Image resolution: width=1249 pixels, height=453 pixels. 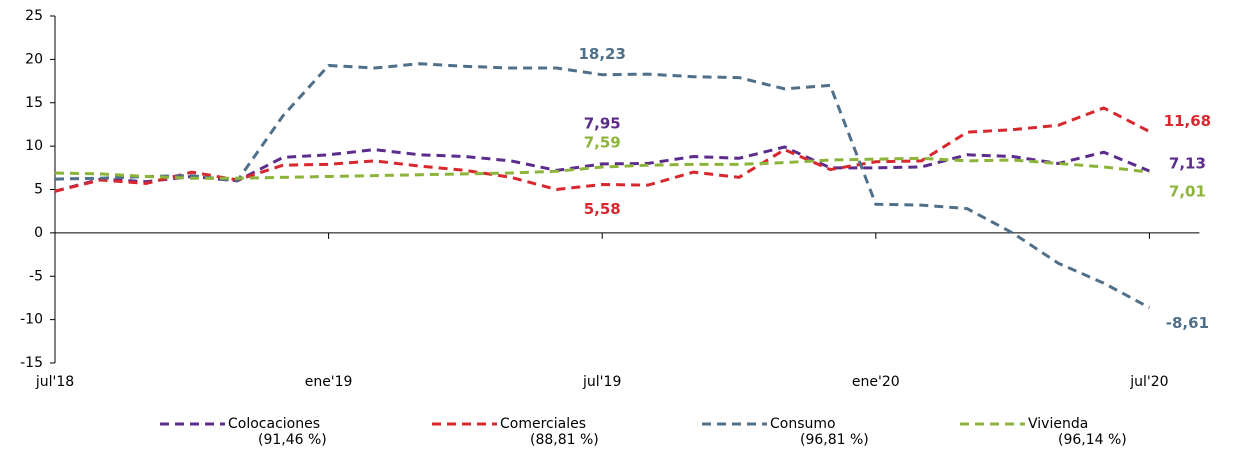 What do you see at coordinates (38, 233) in the screenshot?
I see `y-tick-label: 0` at bounding box center [38, 233].